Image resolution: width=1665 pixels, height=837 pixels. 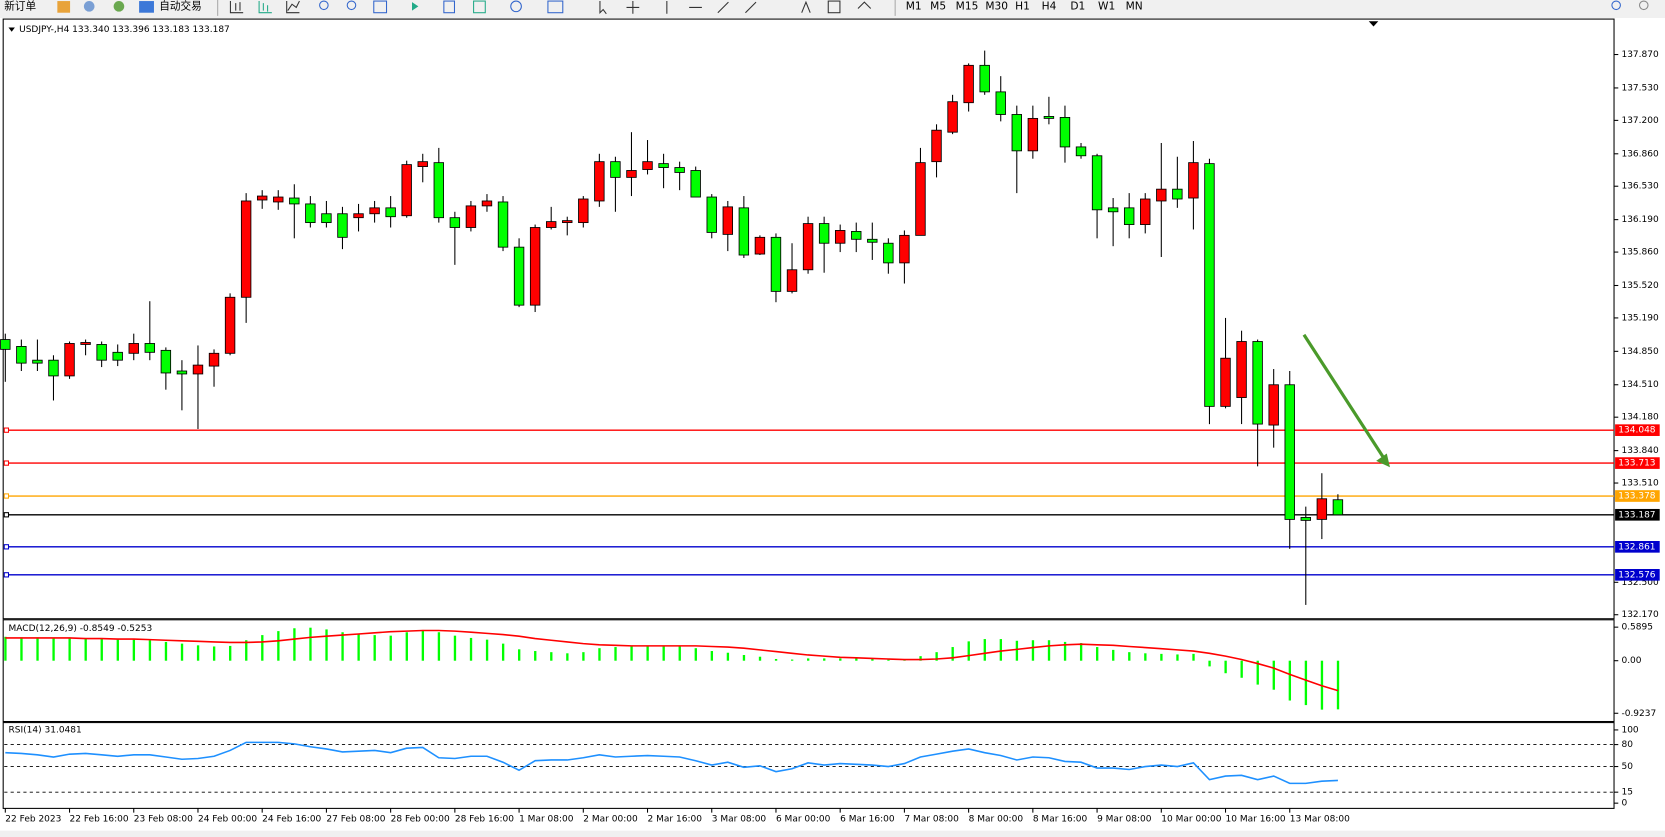 What do you see at coordinates (1640, 187) in the screenshot?
I see `y-tick-label: 136.530` at bounding box center [1640, 187].